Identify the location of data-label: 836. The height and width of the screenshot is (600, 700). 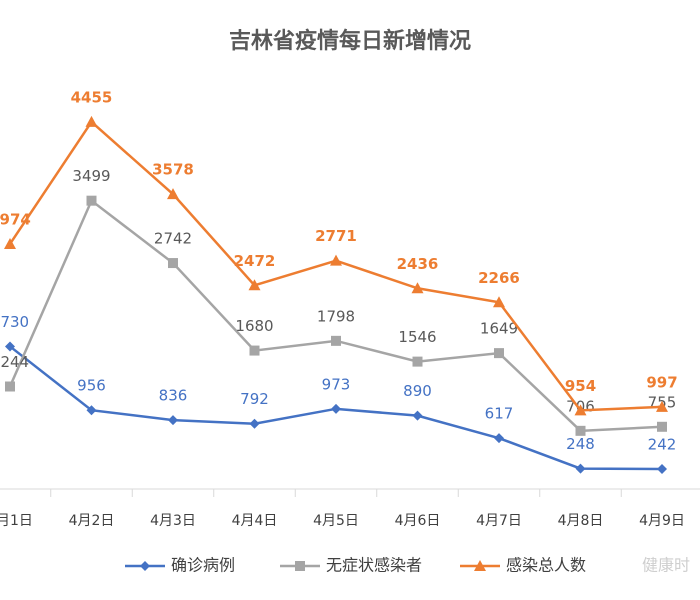
(173, 396).